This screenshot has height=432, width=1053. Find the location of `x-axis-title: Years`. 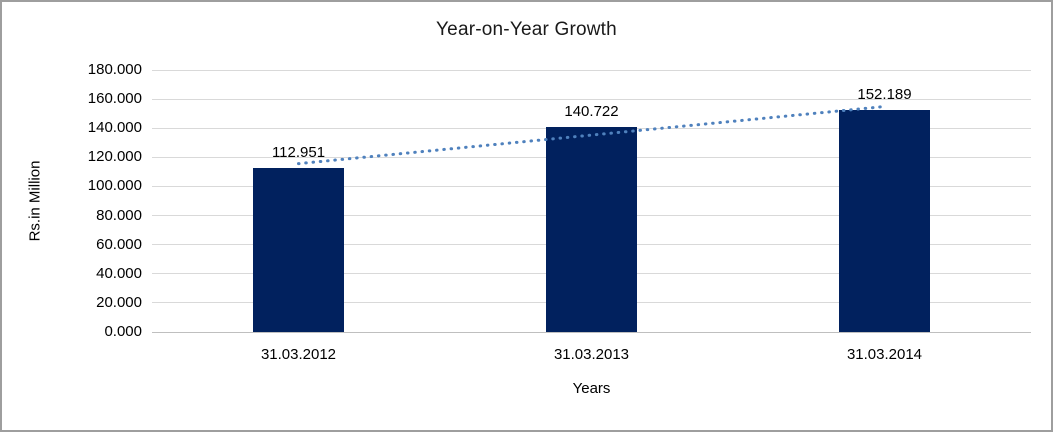

x-axis-title: Years is located at coordinates (591, 388).